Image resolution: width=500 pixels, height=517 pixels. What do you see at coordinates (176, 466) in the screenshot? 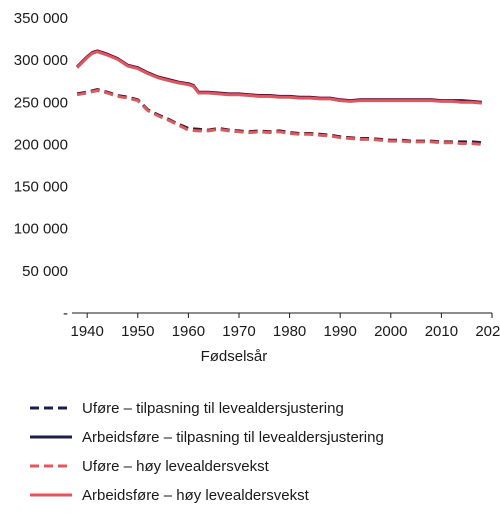
I see `legend-label: Uføre – høy levealdersvekst` at bounding box center [176, 466].